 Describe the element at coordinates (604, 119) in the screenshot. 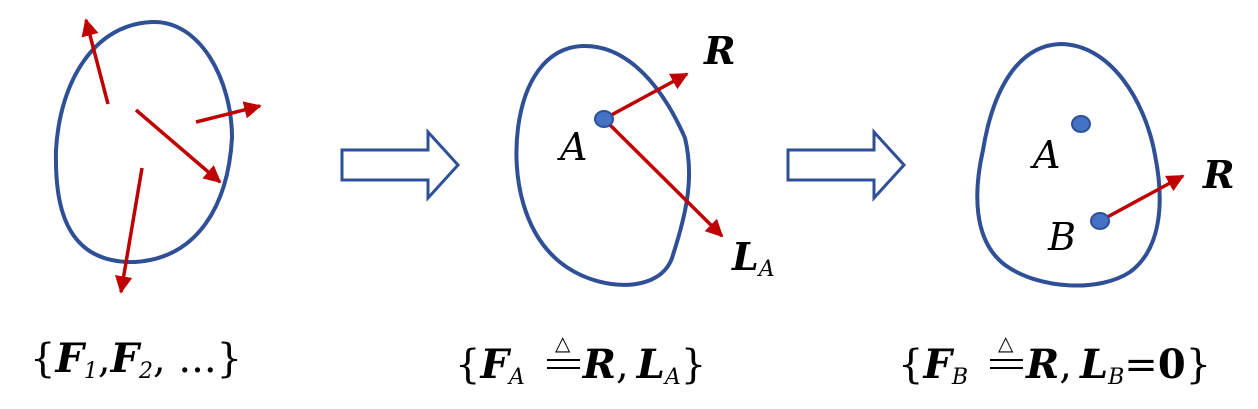

I see `point-a-marker` at that location.